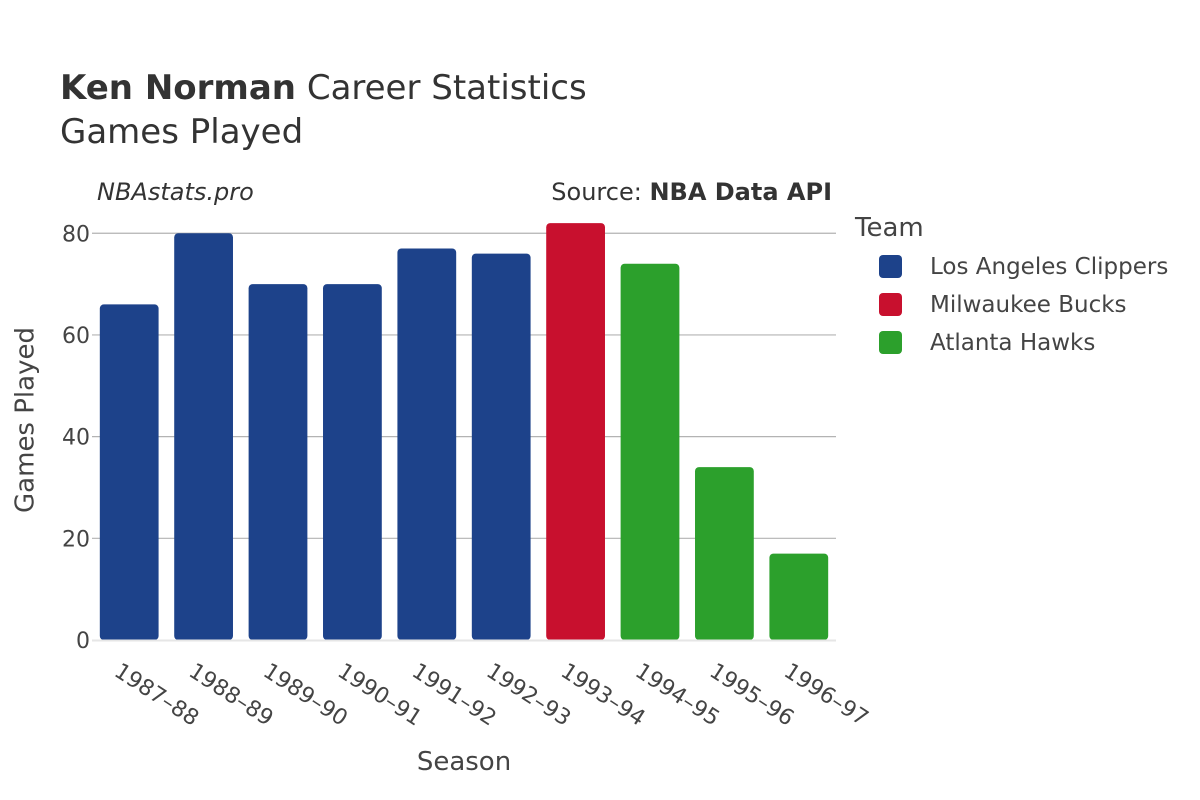  What do you see at coordinates (175, 192) in the screenshot?
I see `watermark: NBAstats.pro` at bounding box center [175, 192].